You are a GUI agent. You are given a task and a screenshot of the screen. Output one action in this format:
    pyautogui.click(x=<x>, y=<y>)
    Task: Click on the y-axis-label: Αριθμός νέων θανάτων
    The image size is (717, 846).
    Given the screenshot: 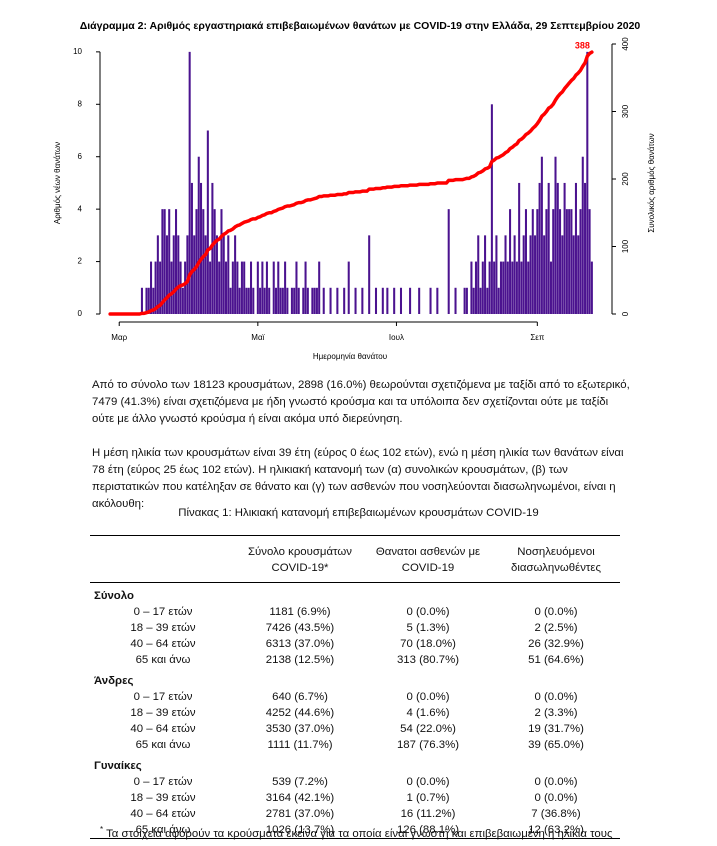 What is the action you would take?
    pyautogui.click(x=57, y=183)
    